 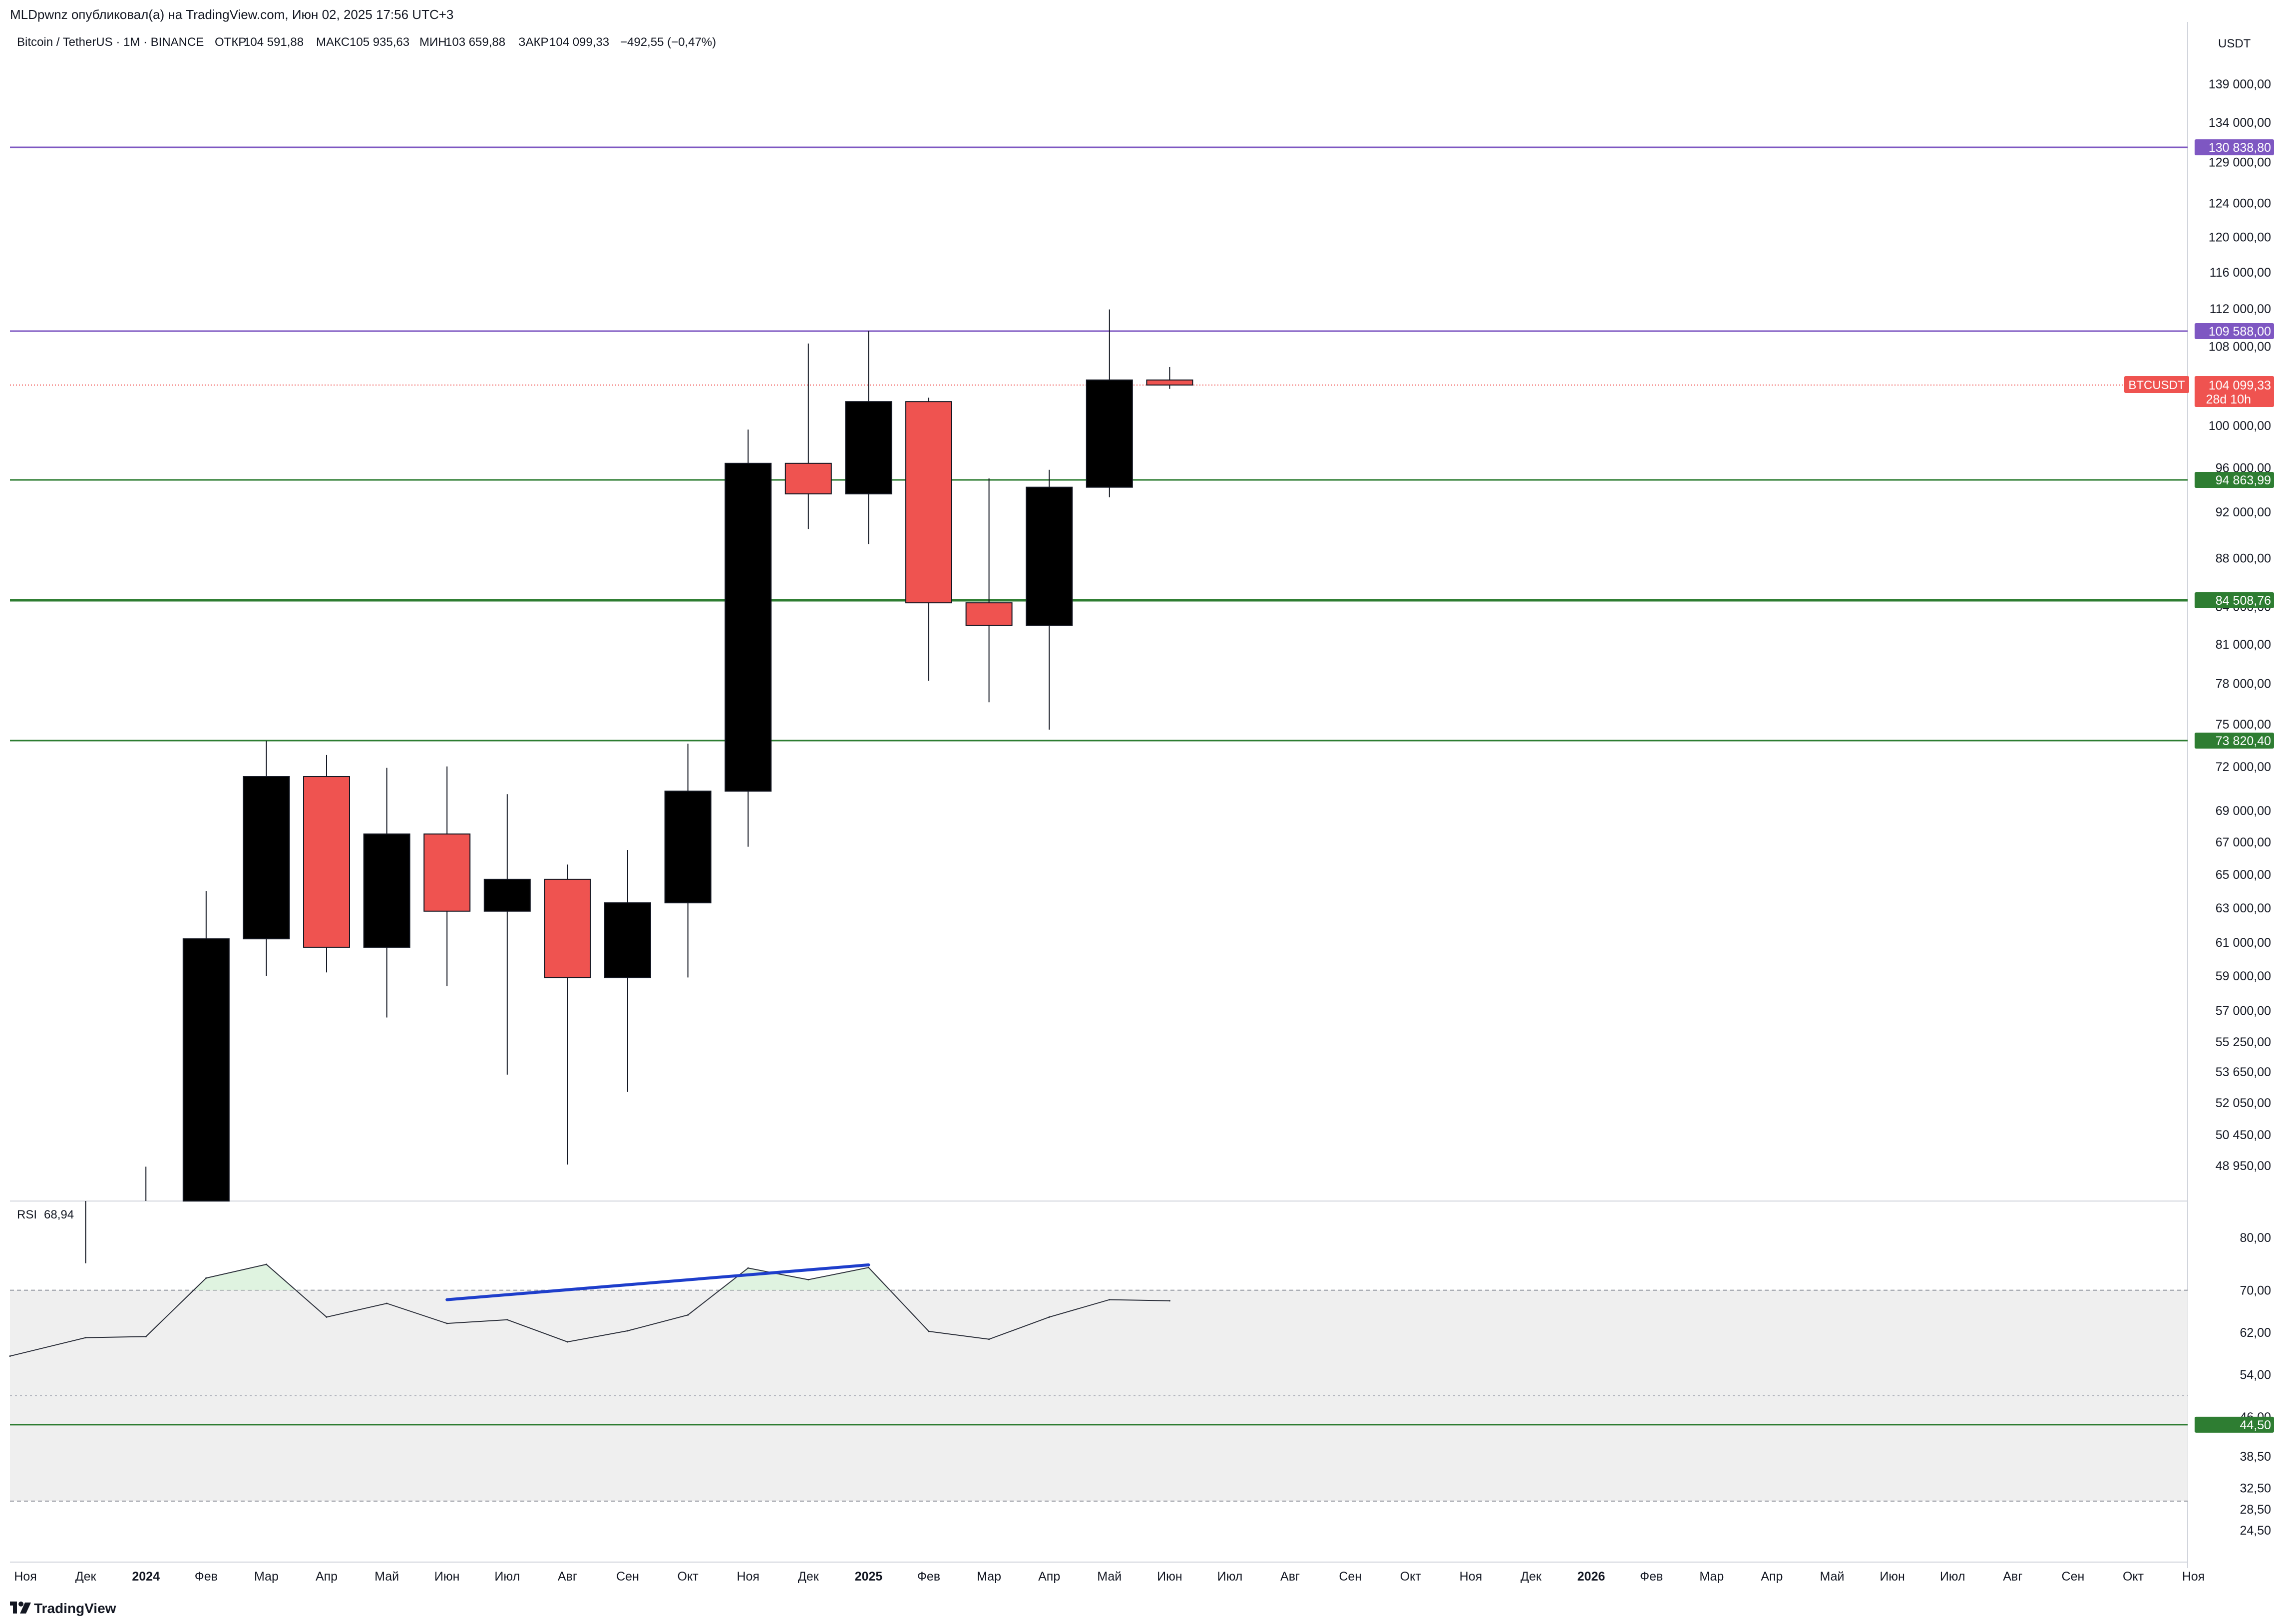 I want to click on rsi-tick-label: 24,50, so click(x=2255, y=1531).